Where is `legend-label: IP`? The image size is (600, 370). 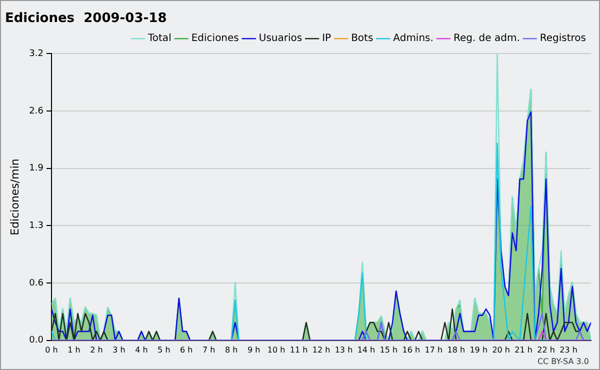 legend-label: IP is located at coordinates (327, 38).